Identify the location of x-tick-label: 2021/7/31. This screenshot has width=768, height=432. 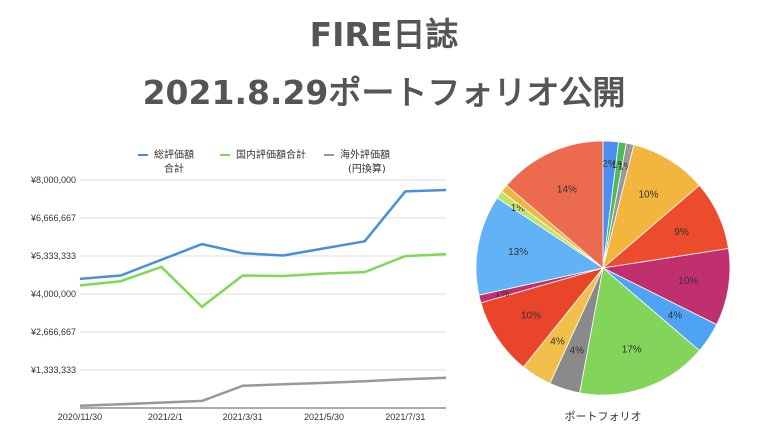
(405, 417).